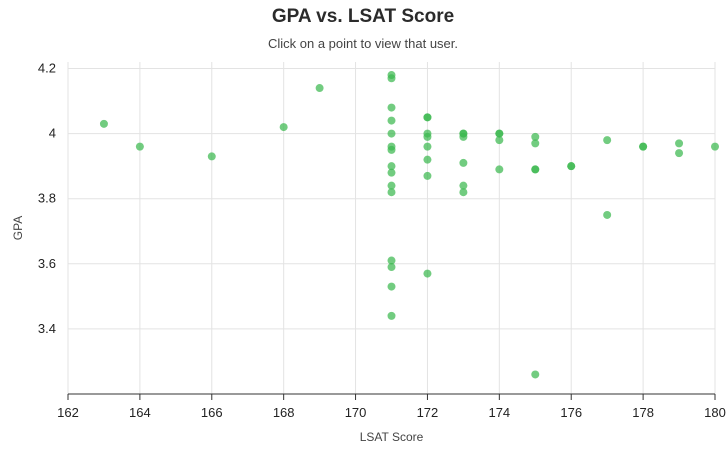  I want to click on x-tick-label: 180, so click(715, 412).